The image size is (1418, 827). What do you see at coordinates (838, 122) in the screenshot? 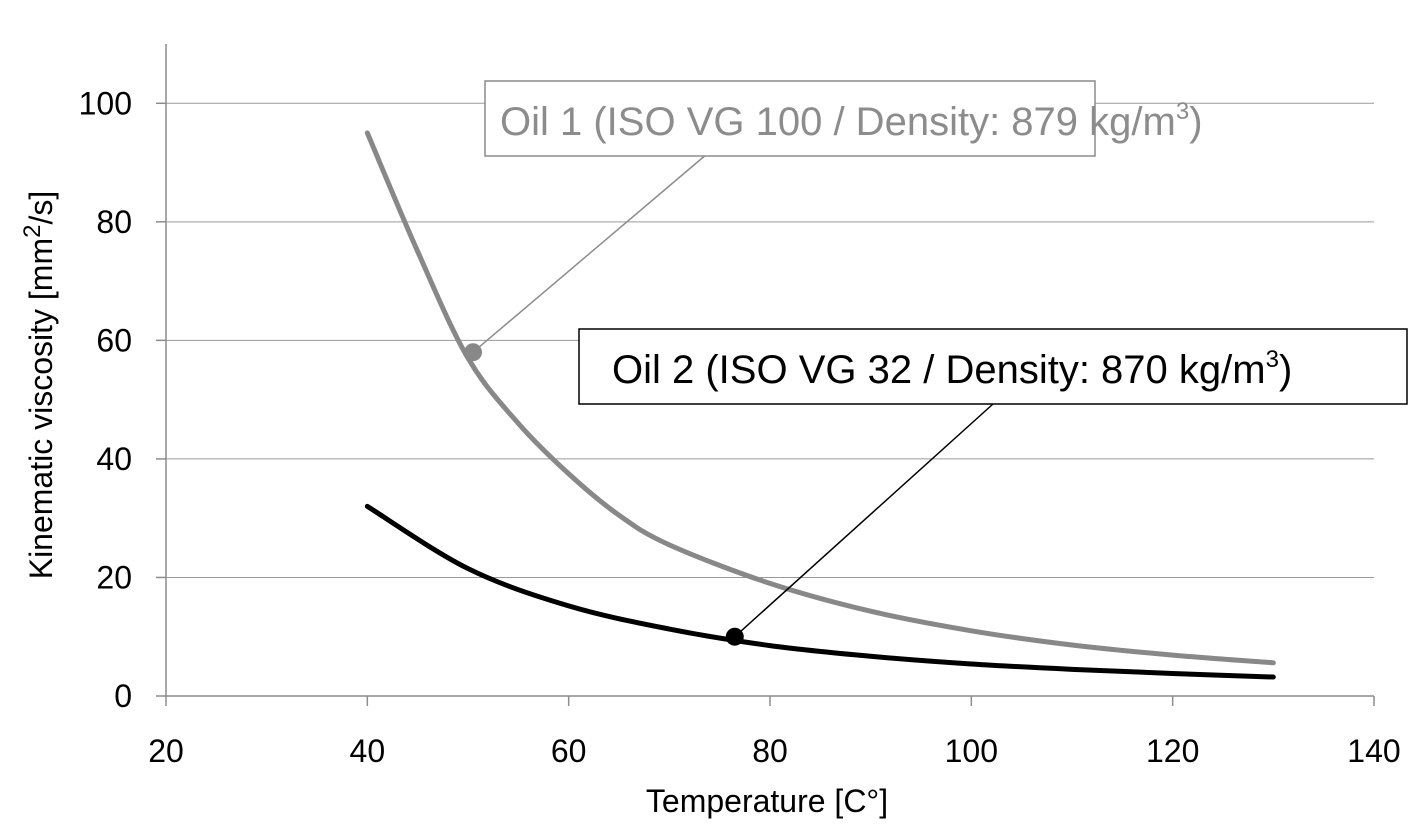
I see `oil-1-label-text: Oil 1 (ISO VG 100 / Density: 879 kg/m` at bounding box center [838, 122].